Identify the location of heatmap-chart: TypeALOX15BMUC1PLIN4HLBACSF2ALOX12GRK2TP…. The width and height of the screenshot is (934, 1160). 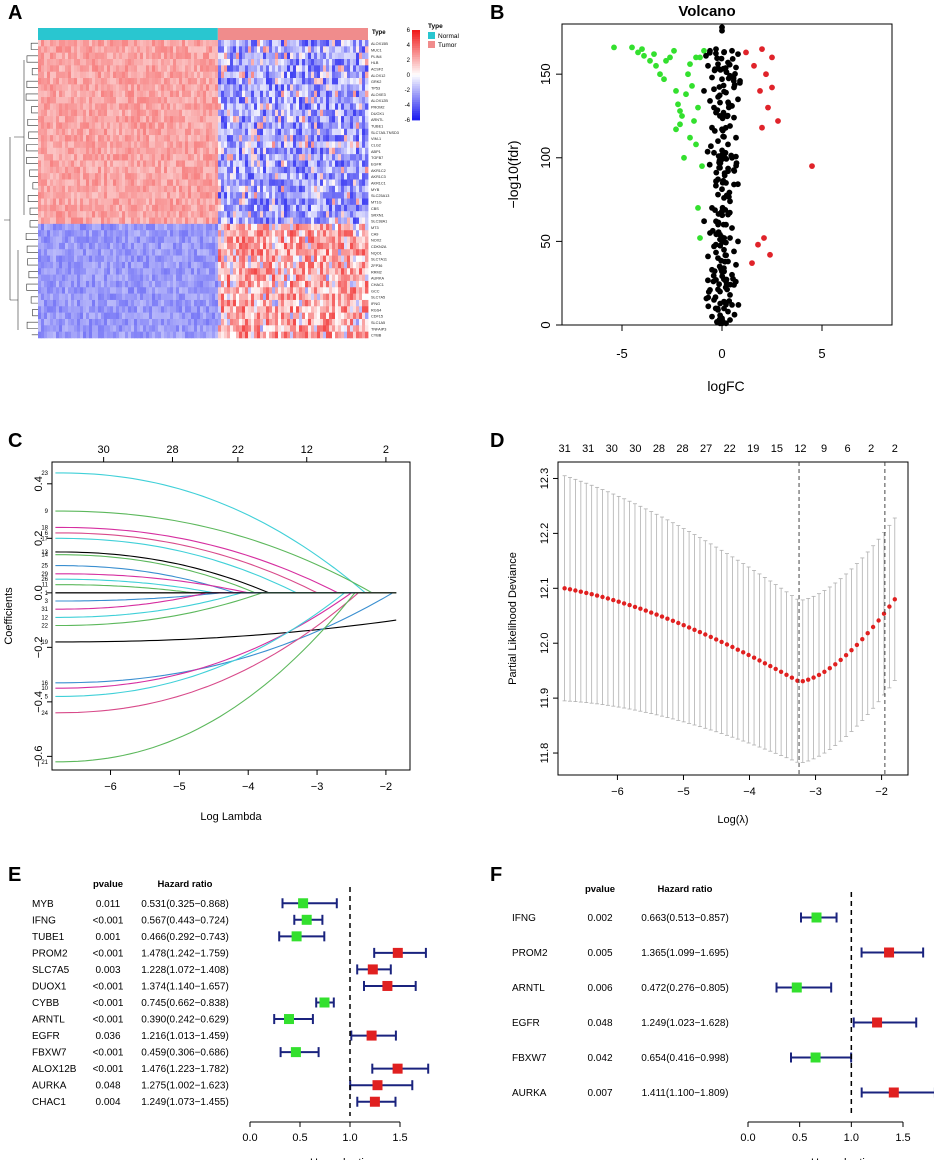
(232, 181).